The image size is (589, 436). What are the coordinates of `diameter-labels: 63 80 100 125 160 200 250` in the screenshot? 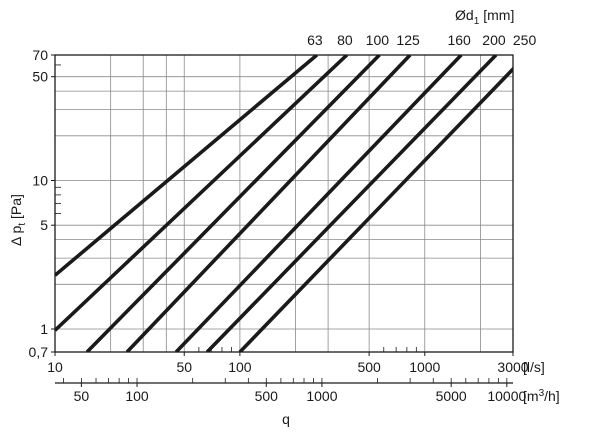 It's located at (421, 40).